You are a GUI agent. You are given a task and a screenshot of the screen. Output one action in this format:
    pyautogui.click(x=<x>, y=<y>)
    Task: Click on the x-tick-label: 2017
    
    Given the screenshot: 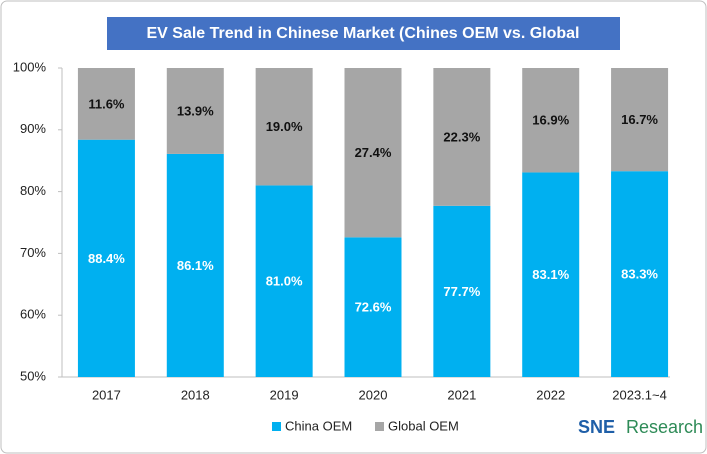 What is the action you would take?
    pyautogui.click(x=106, y=394)
    